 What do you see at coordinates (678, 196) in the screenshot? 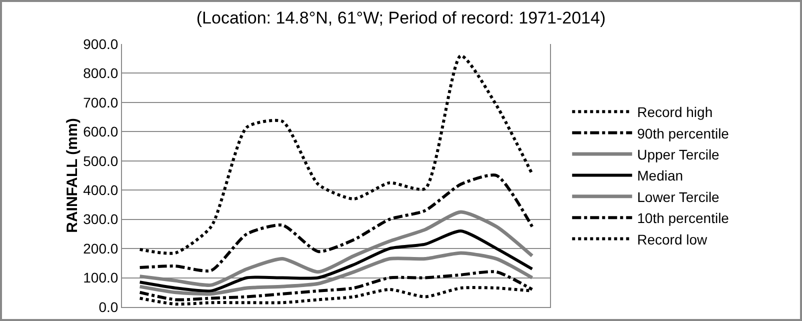
I see `legend-label: Lower Tercile` at bounding box center [678, 196].